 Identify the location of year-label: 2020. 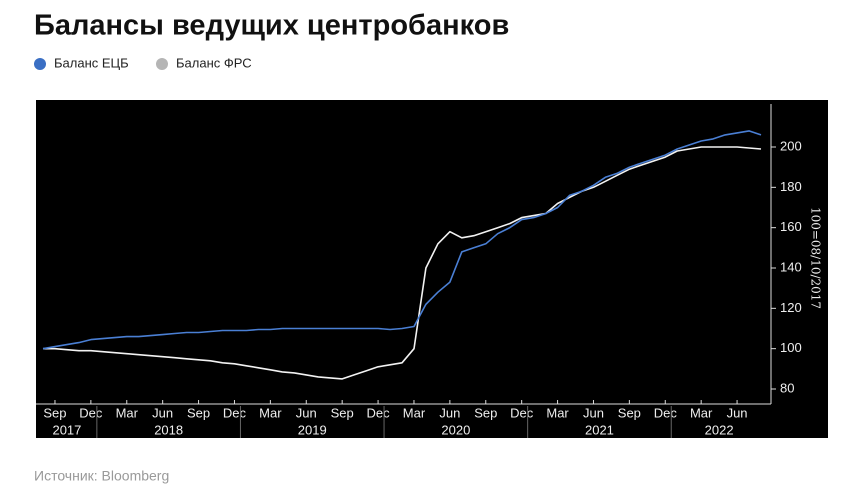
(455, 429).